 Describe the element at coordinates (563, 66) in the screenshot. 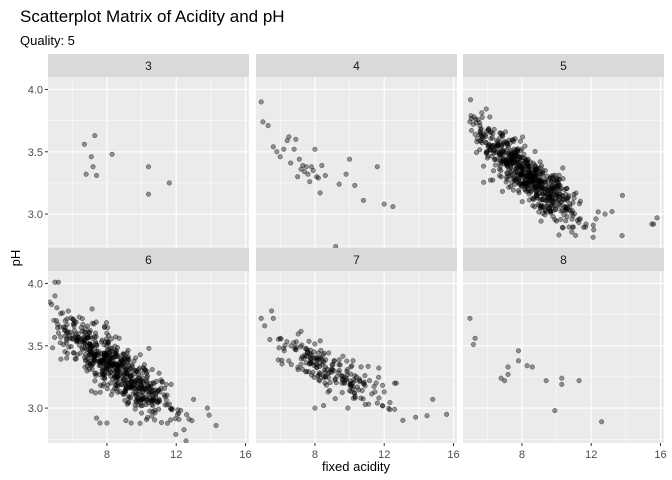

I see `facet-strip-label: 5` at that location.